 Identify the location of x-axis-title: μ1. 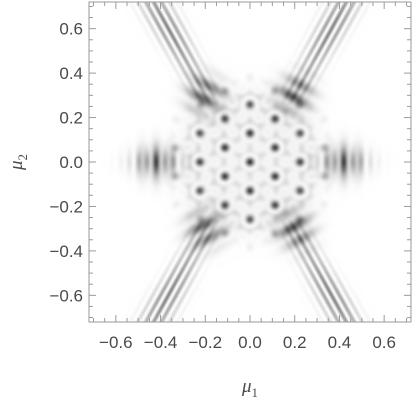
(249, 388).